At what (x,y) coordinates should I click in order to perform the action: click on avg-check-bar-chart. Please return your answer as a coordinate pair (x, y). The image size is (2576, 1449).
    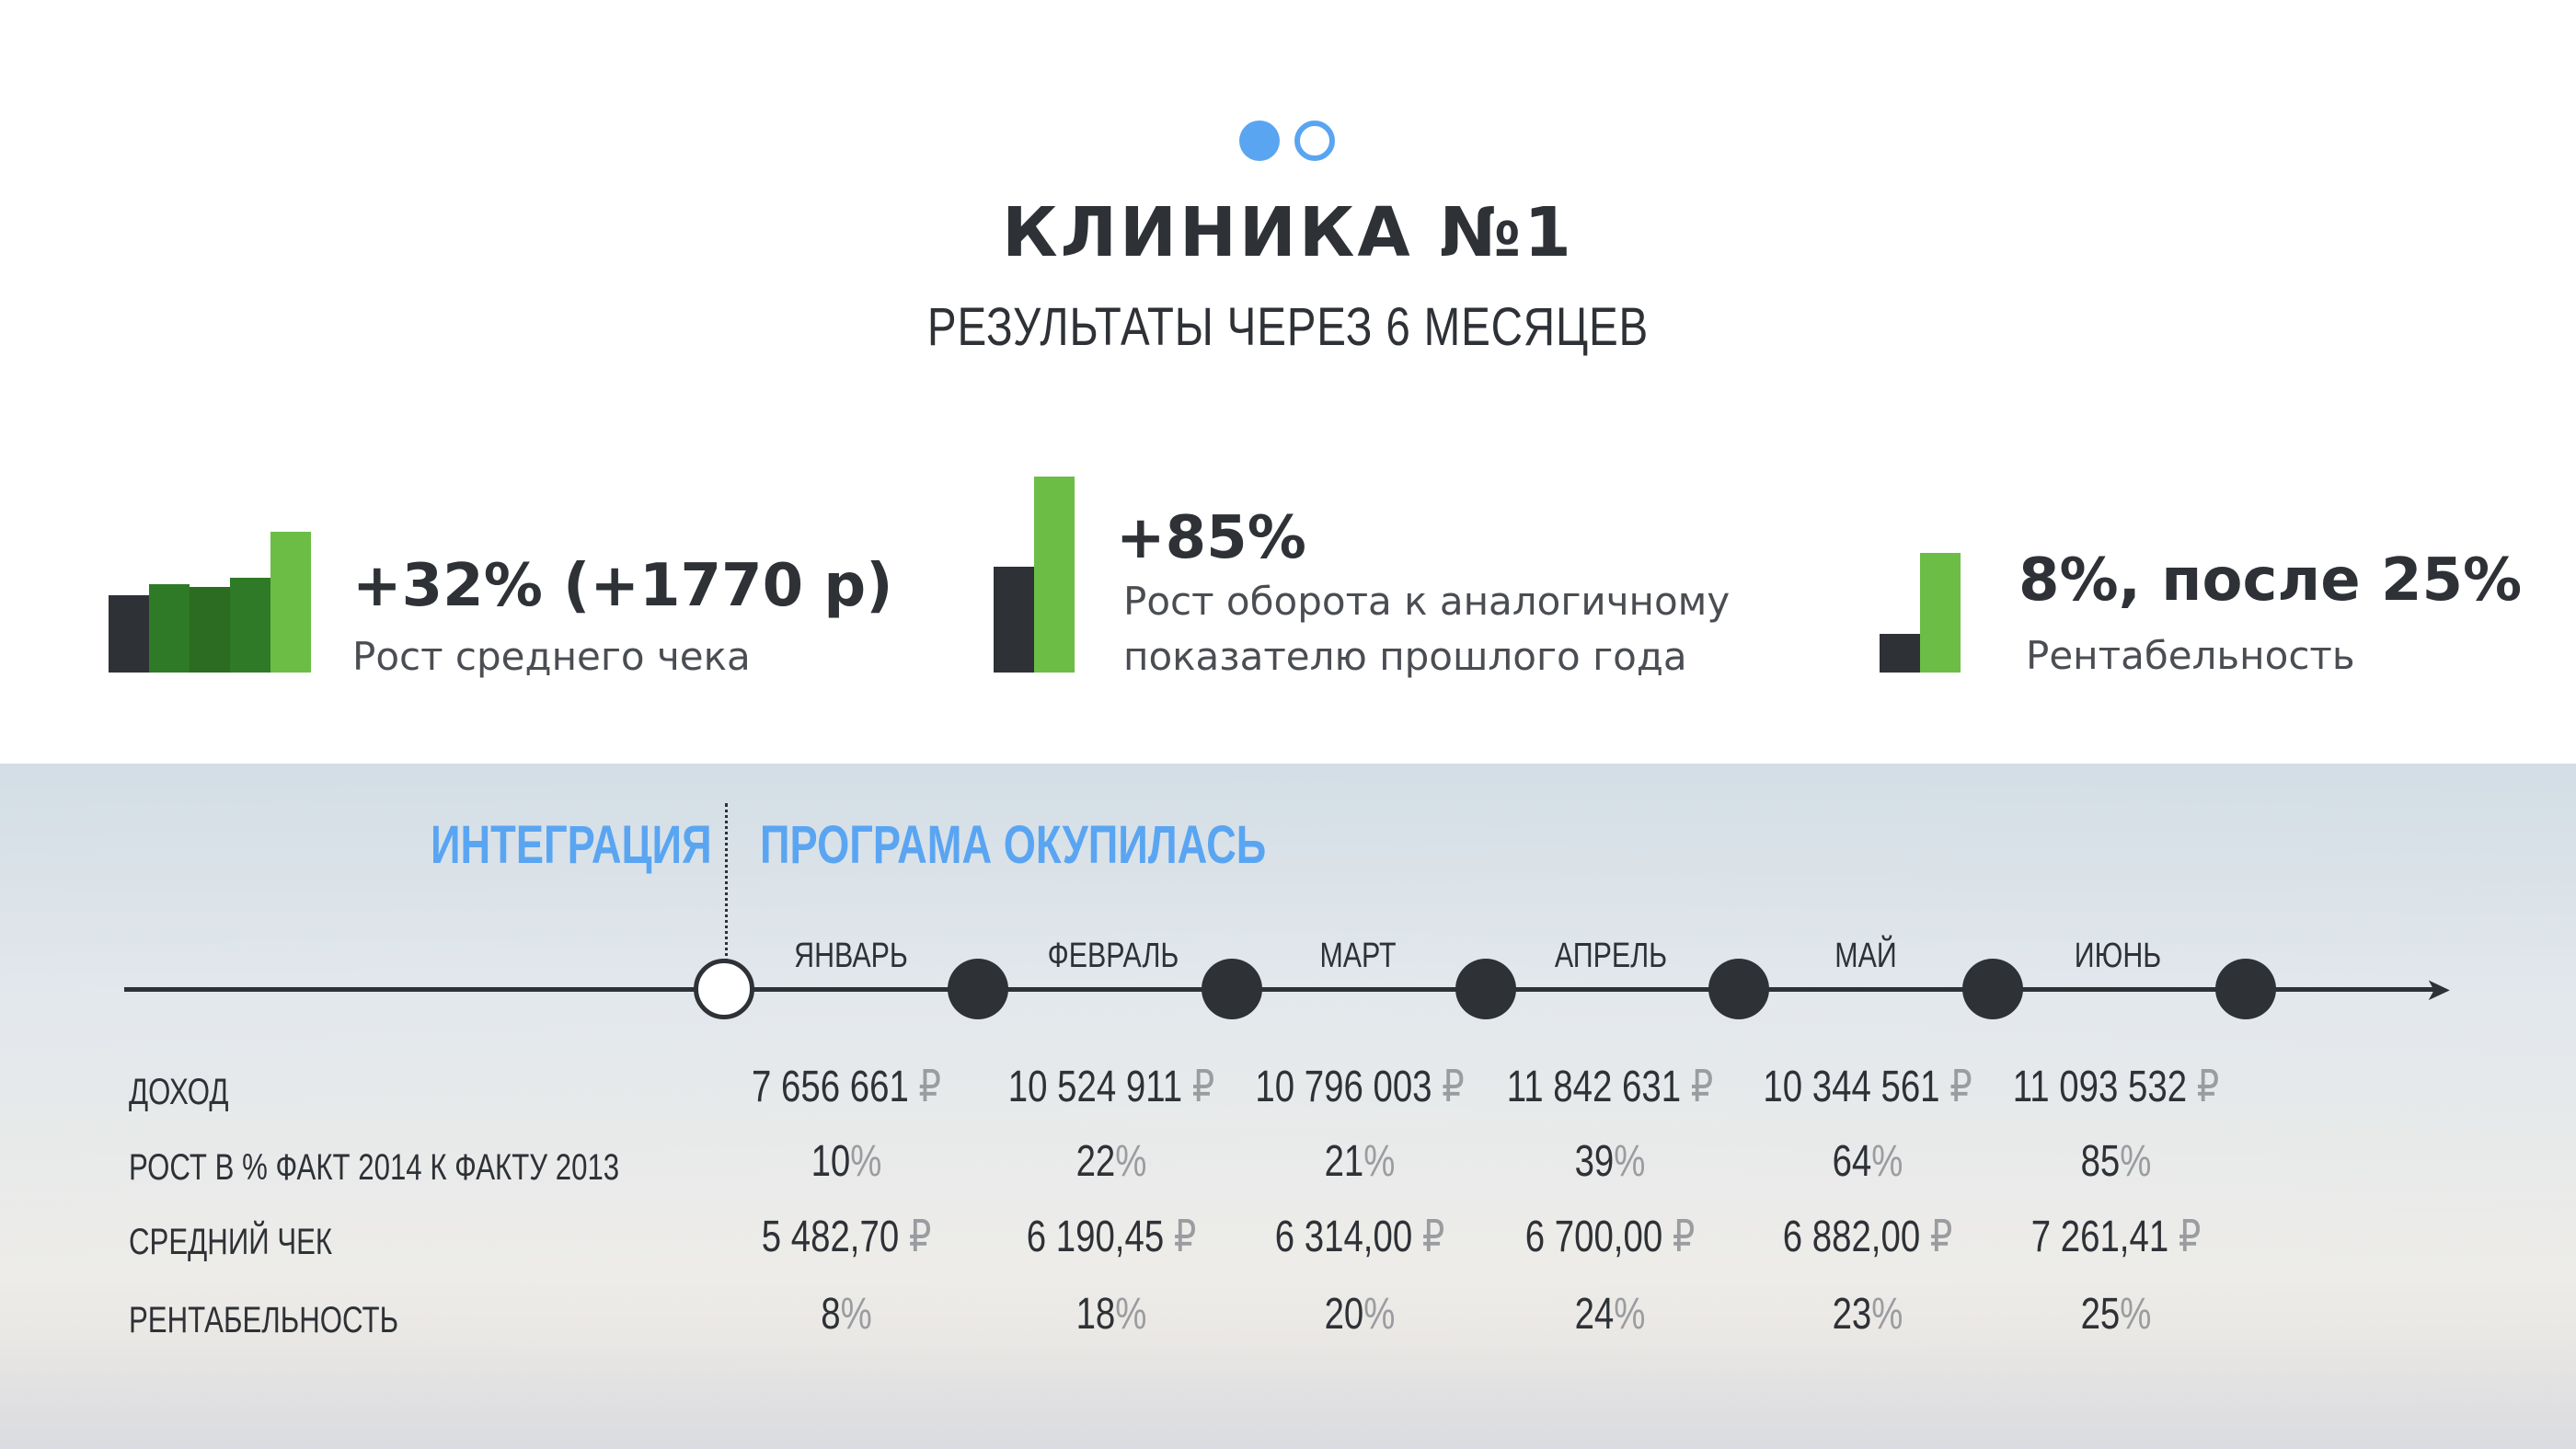
    Looking at the image, I should click on (210, 602).